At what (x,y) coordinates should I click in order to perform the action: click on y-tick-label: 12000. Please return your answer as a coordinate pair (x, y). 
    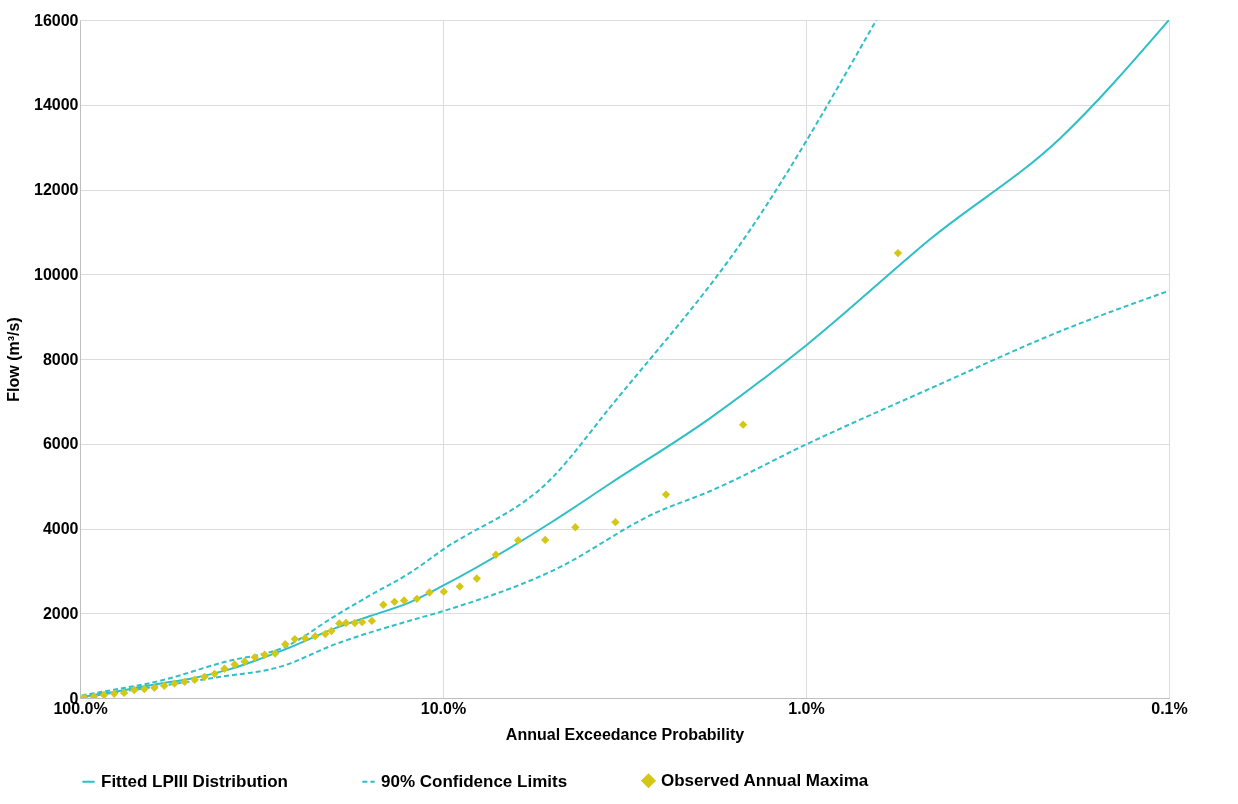
    Looking at the image, I should click on (56, 189).